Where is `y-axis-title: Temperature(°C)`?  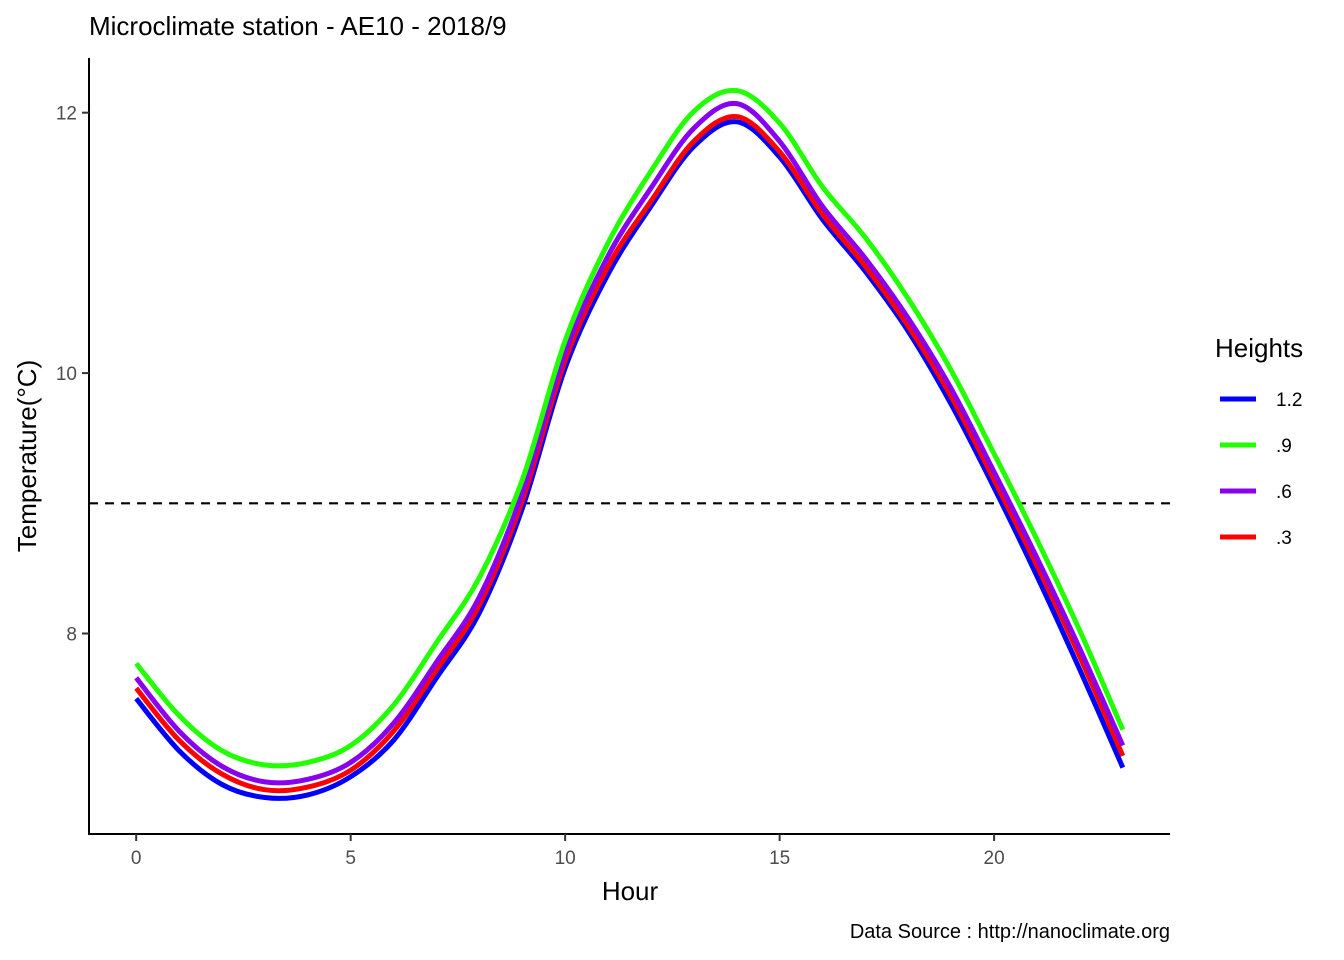 y-axis-title: Temperature(°C) is located at coordinates (27, 456).